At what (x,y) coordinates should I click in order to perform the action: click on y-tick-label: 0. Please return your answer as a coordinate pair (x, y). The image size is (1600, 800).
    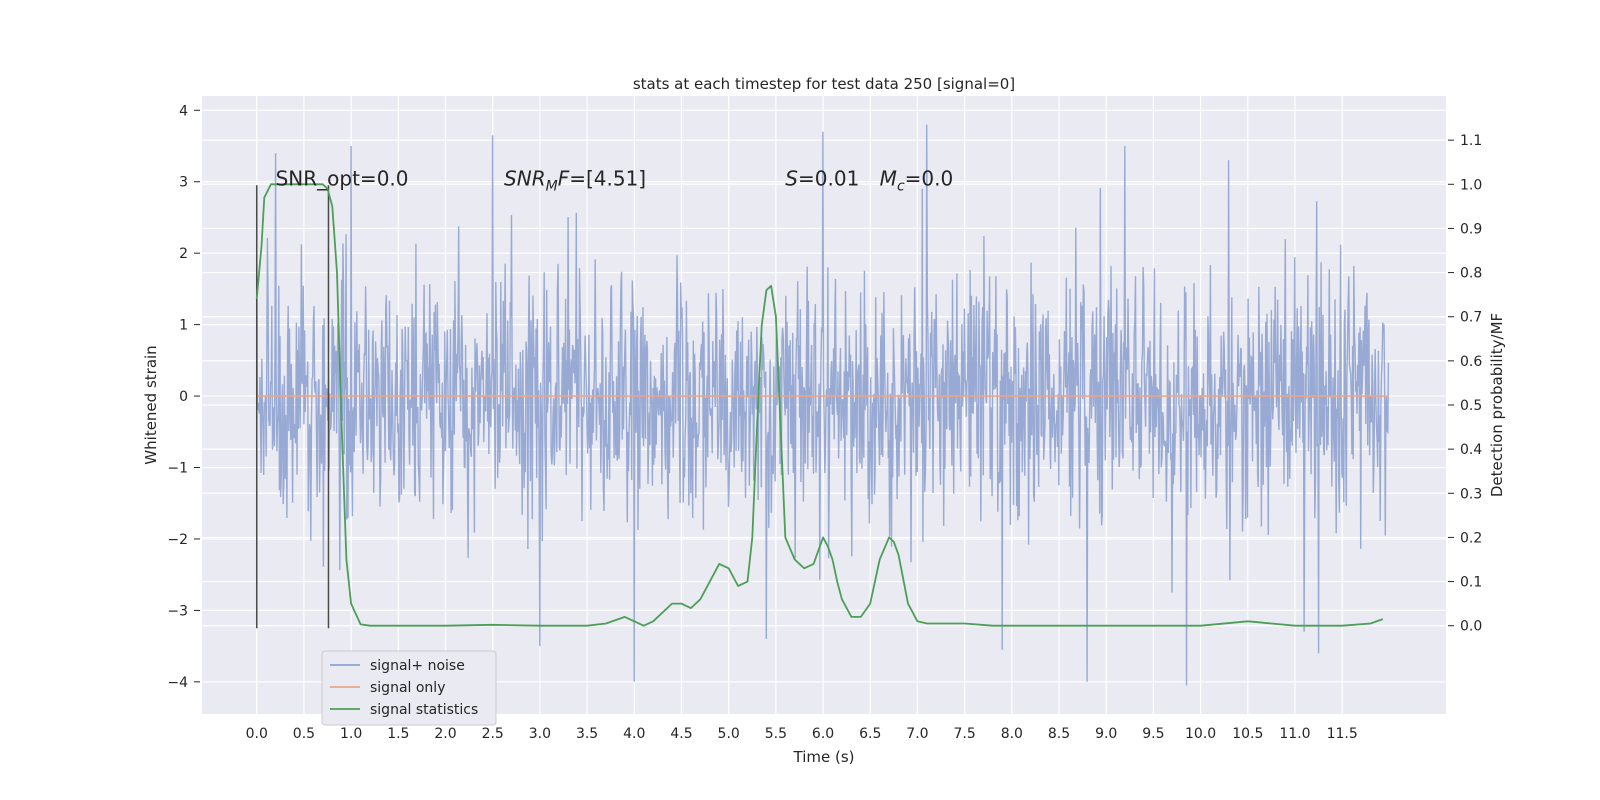
    Looking at the image, I should click on (183, 397).